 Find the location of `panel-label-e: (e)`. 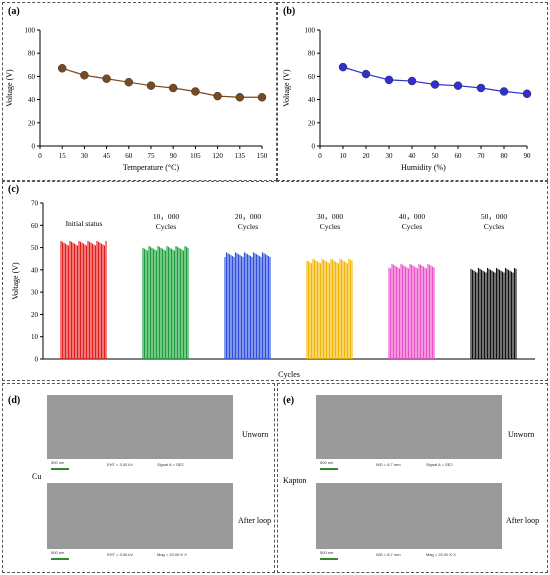

panel-label-e: (e) is located at coordinates (289, 400).